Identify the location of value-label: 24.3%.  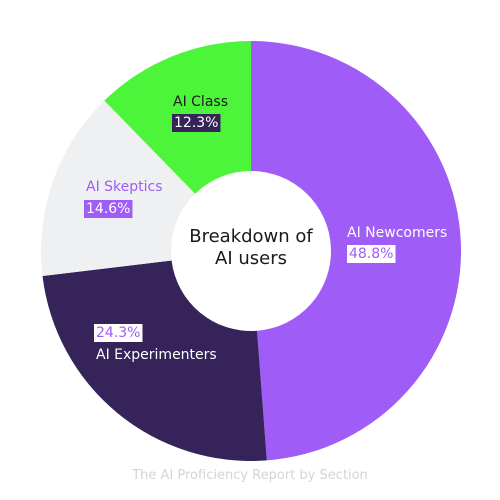
(118, 333).